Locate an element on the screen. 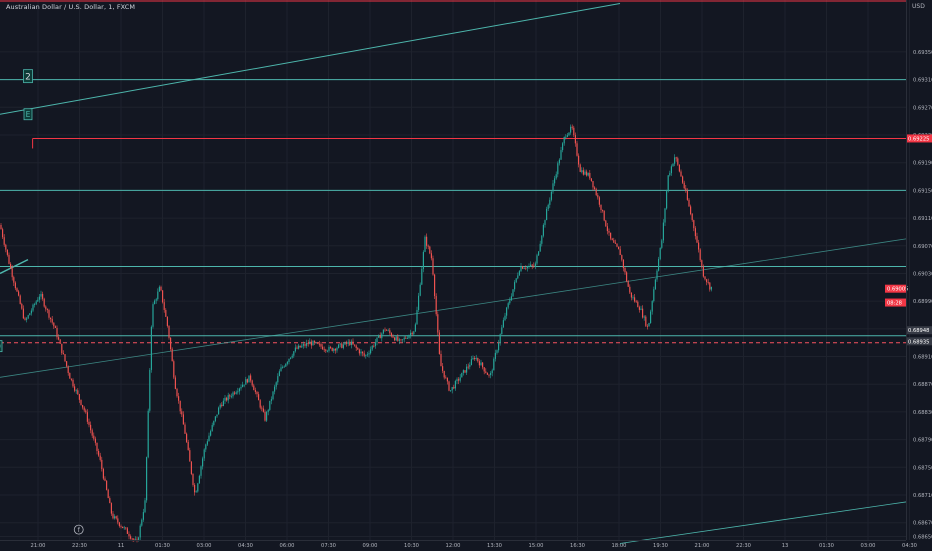  price-scale is located at coordinates (919, 270).